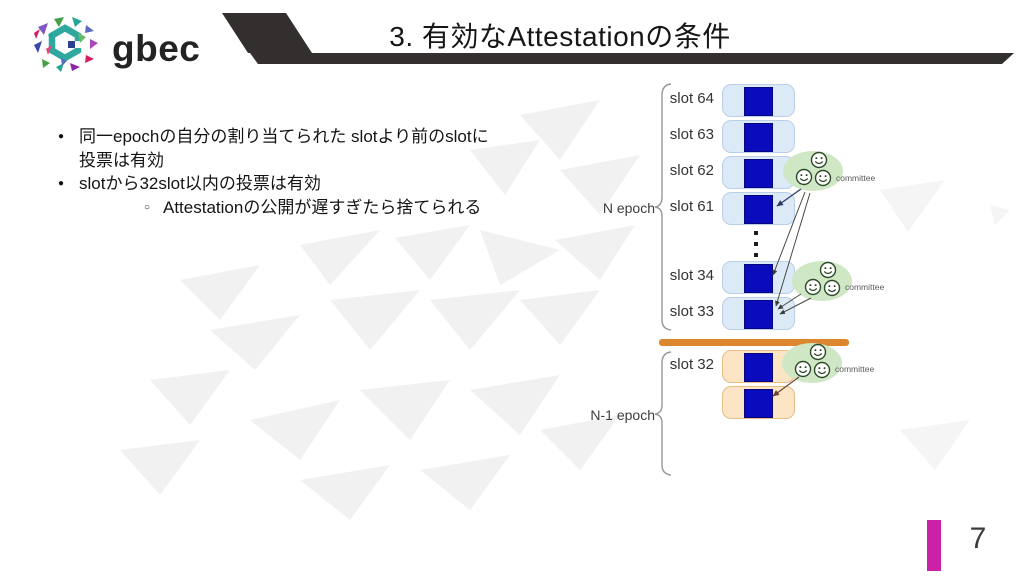 Image resolution: width=1024 pixels, height=576 pixels. Describe the element at coordinates (691, 206) in the screenshot. I see `slot-label-61: slot 61` at that location.